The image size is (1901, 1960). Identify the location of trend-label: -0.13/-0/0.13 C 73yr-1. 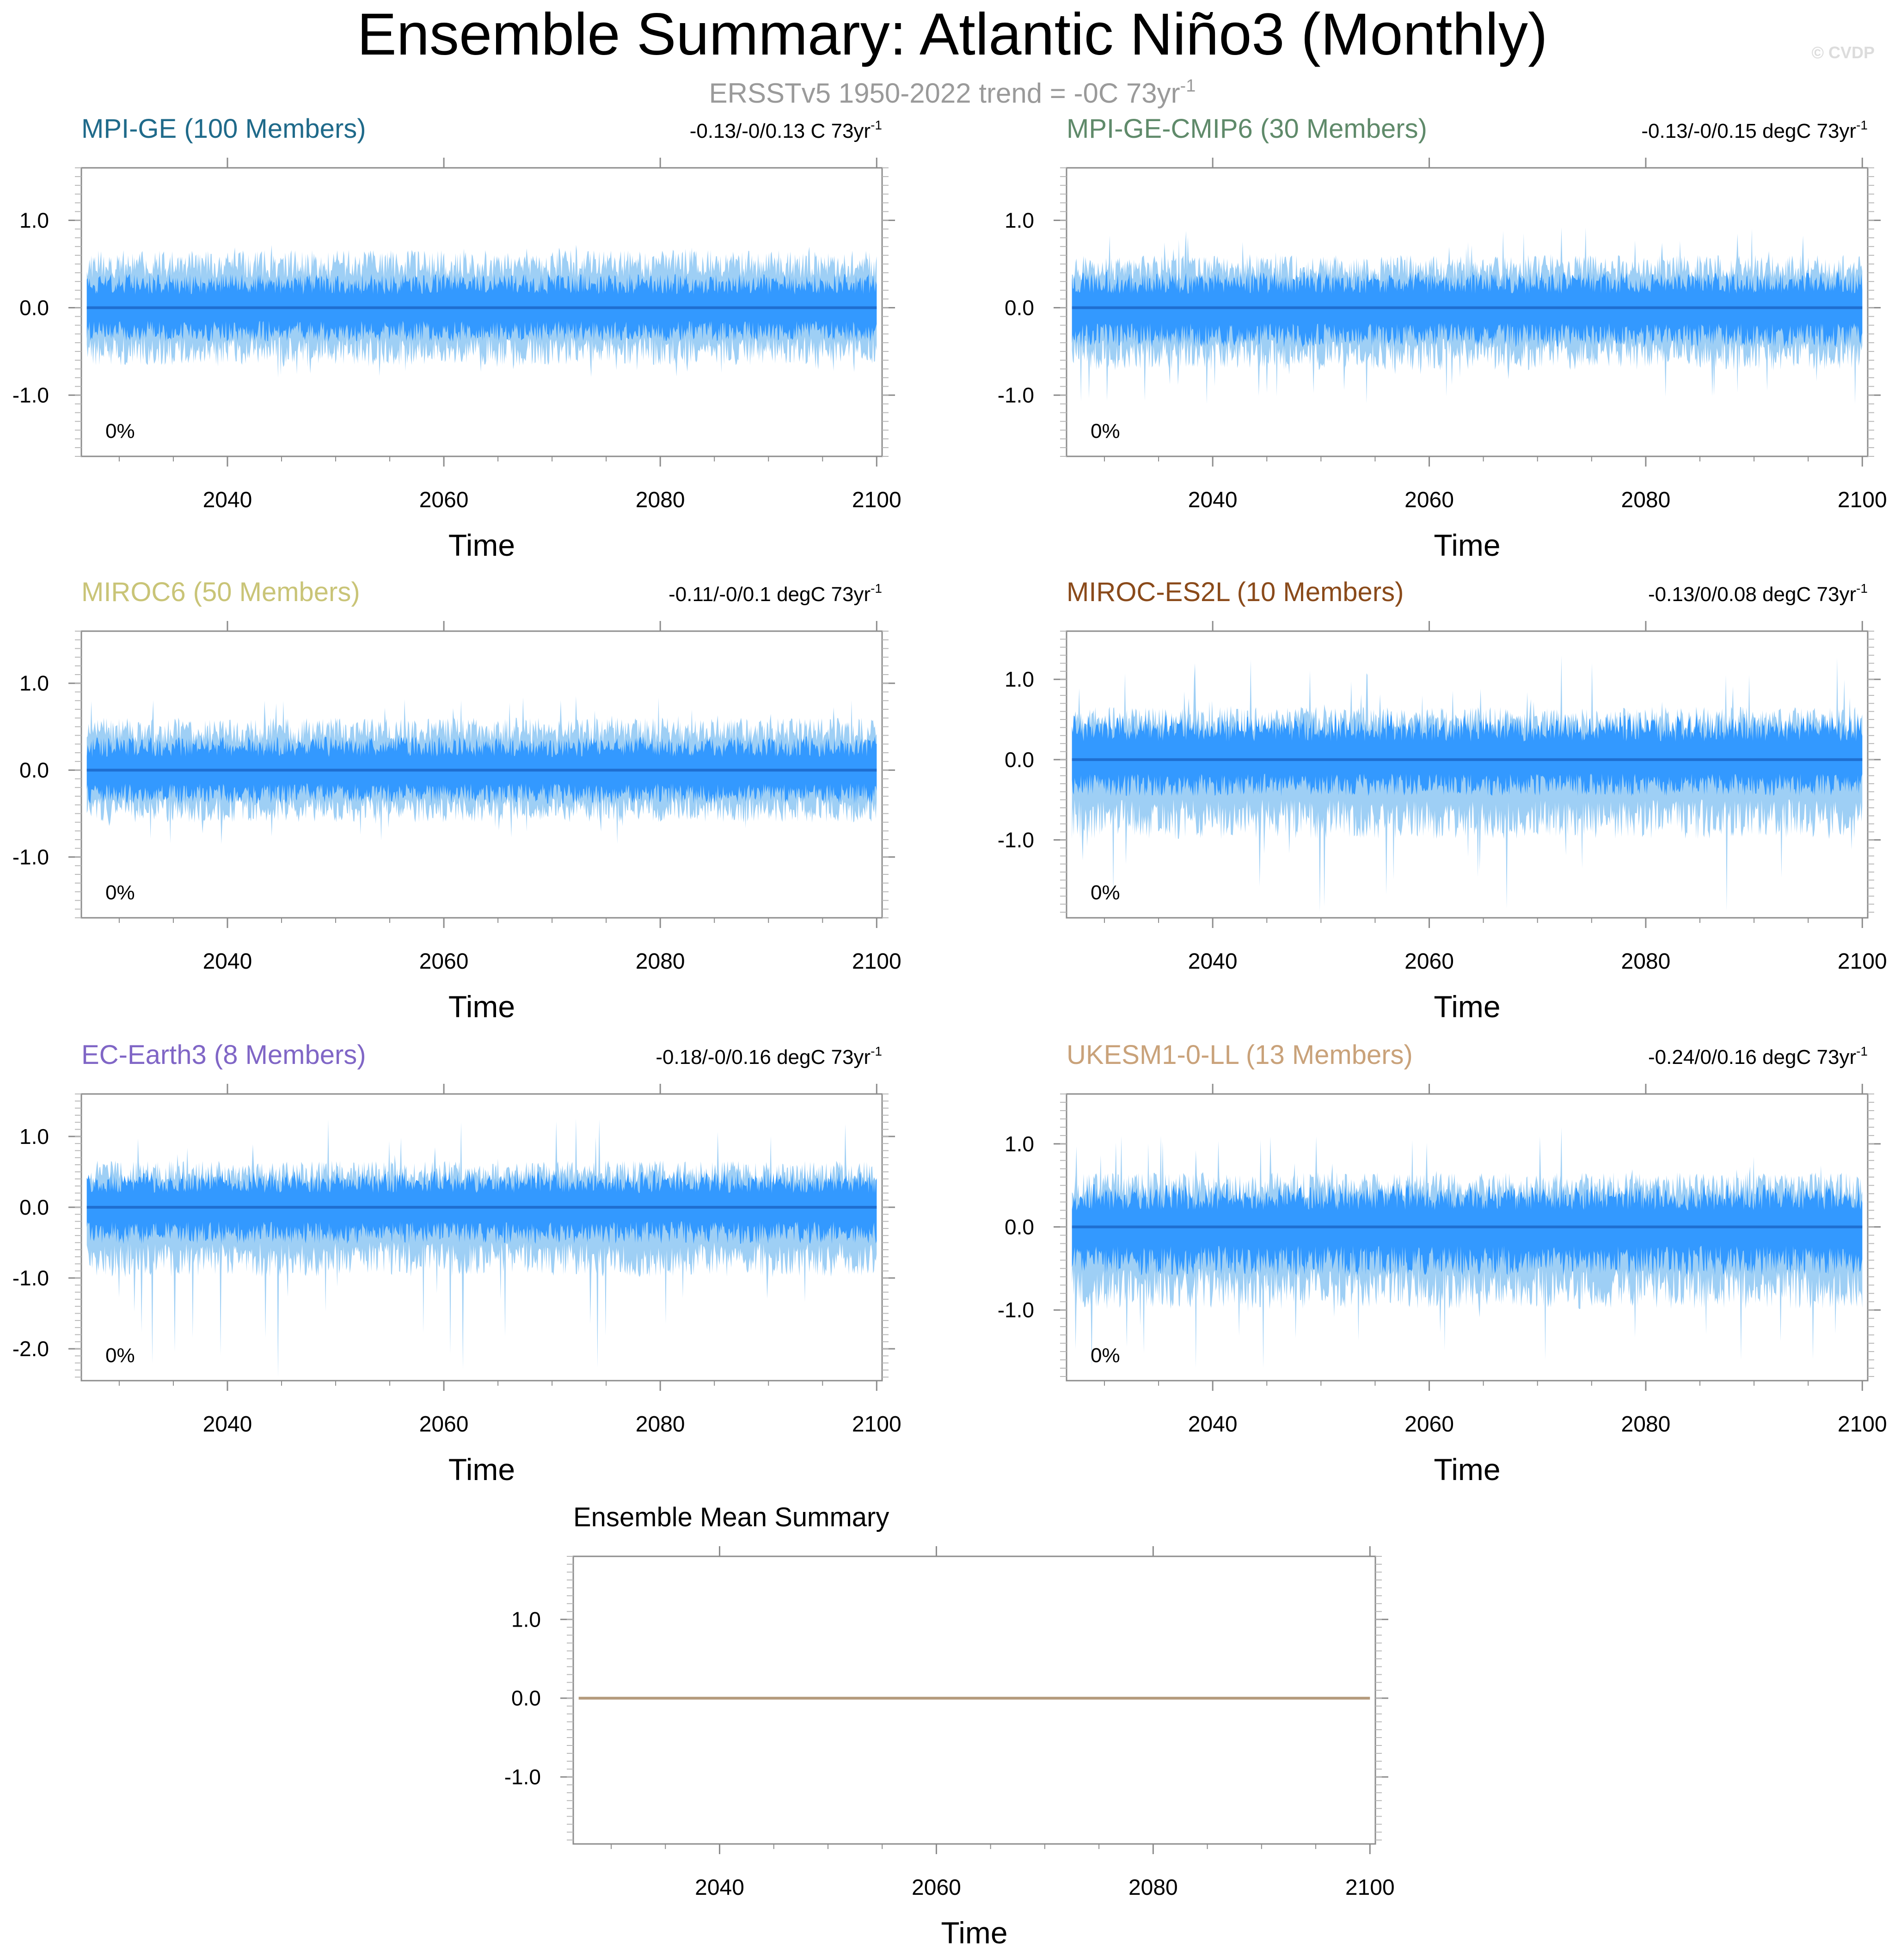
(786, 130).